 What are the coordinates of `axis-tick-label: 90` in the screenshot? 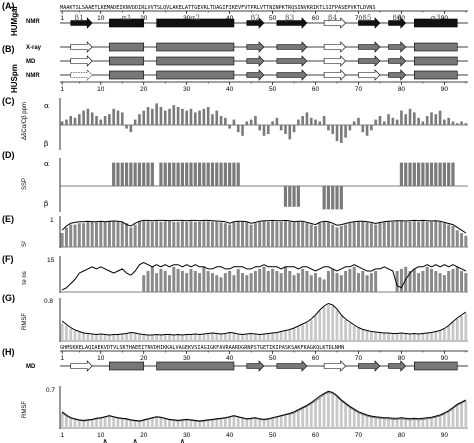 It's located at (445, 435).